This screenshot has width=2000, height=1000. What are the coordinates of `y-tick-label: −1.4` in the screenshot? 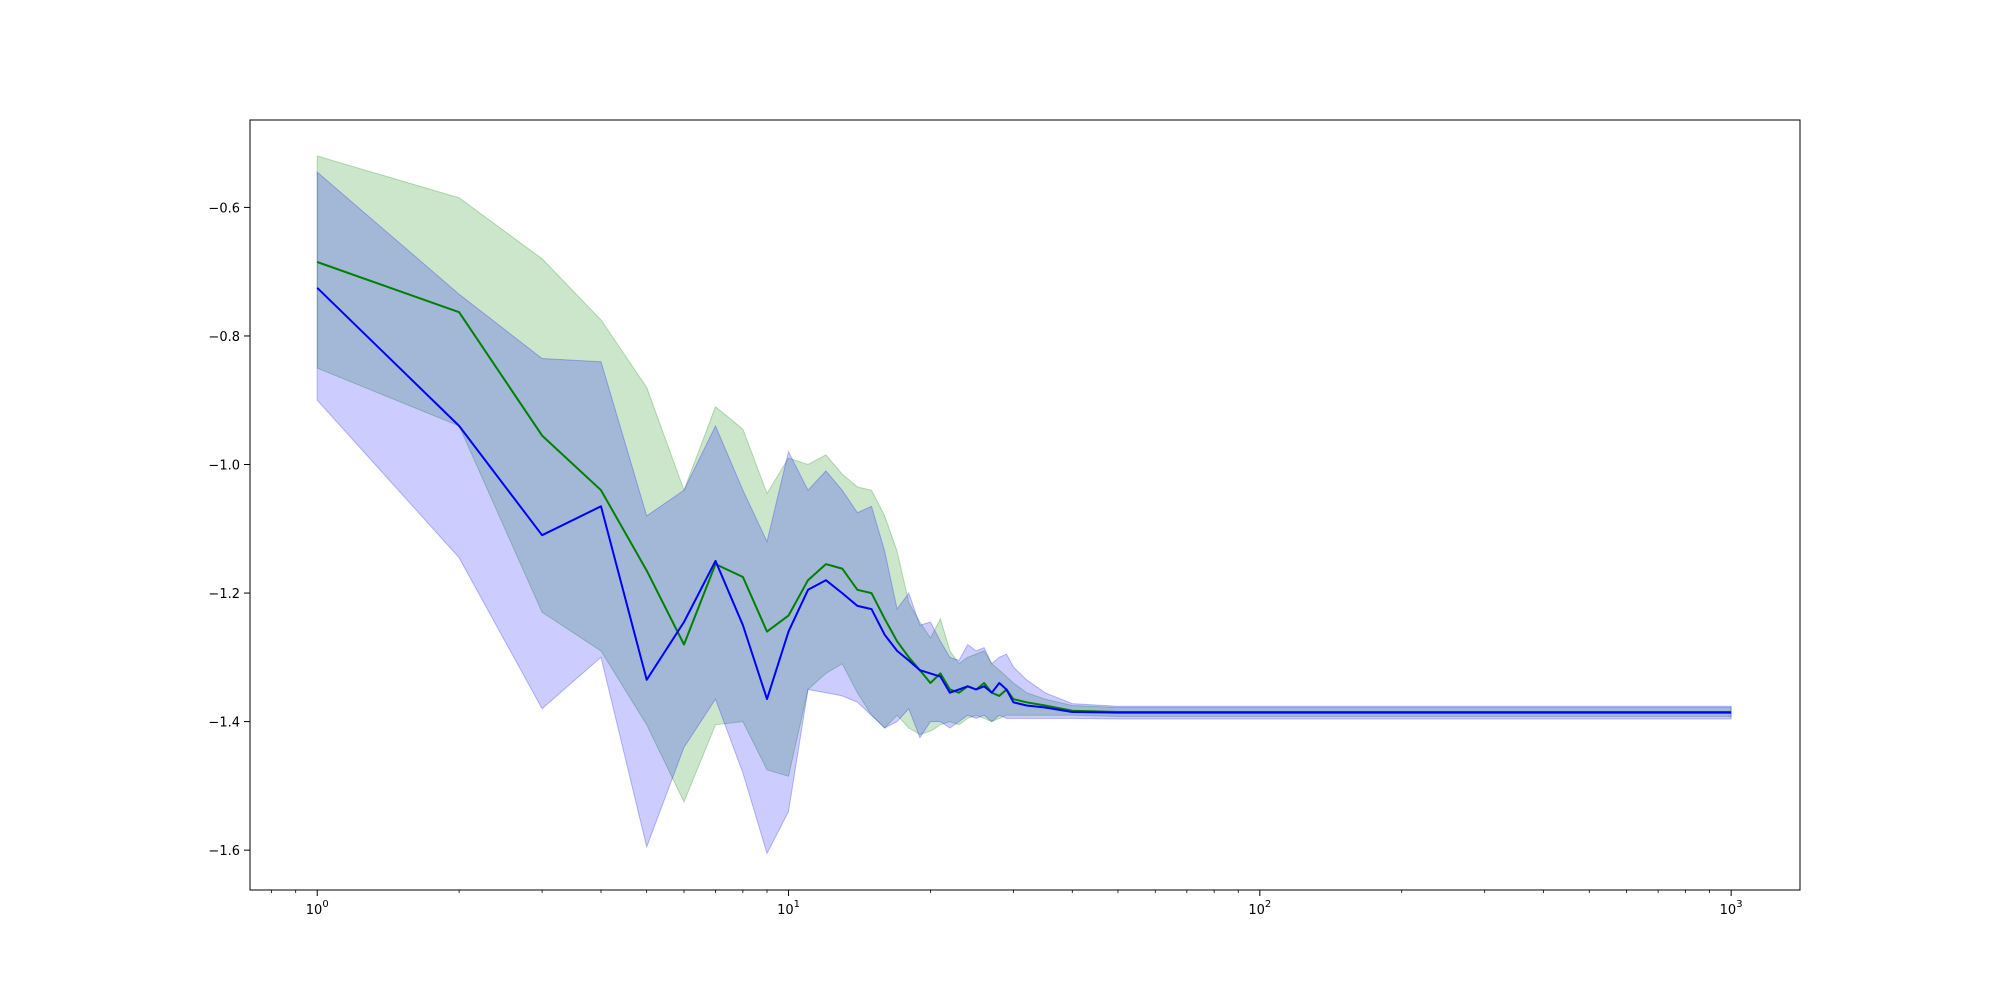 It's located at (224, 723).